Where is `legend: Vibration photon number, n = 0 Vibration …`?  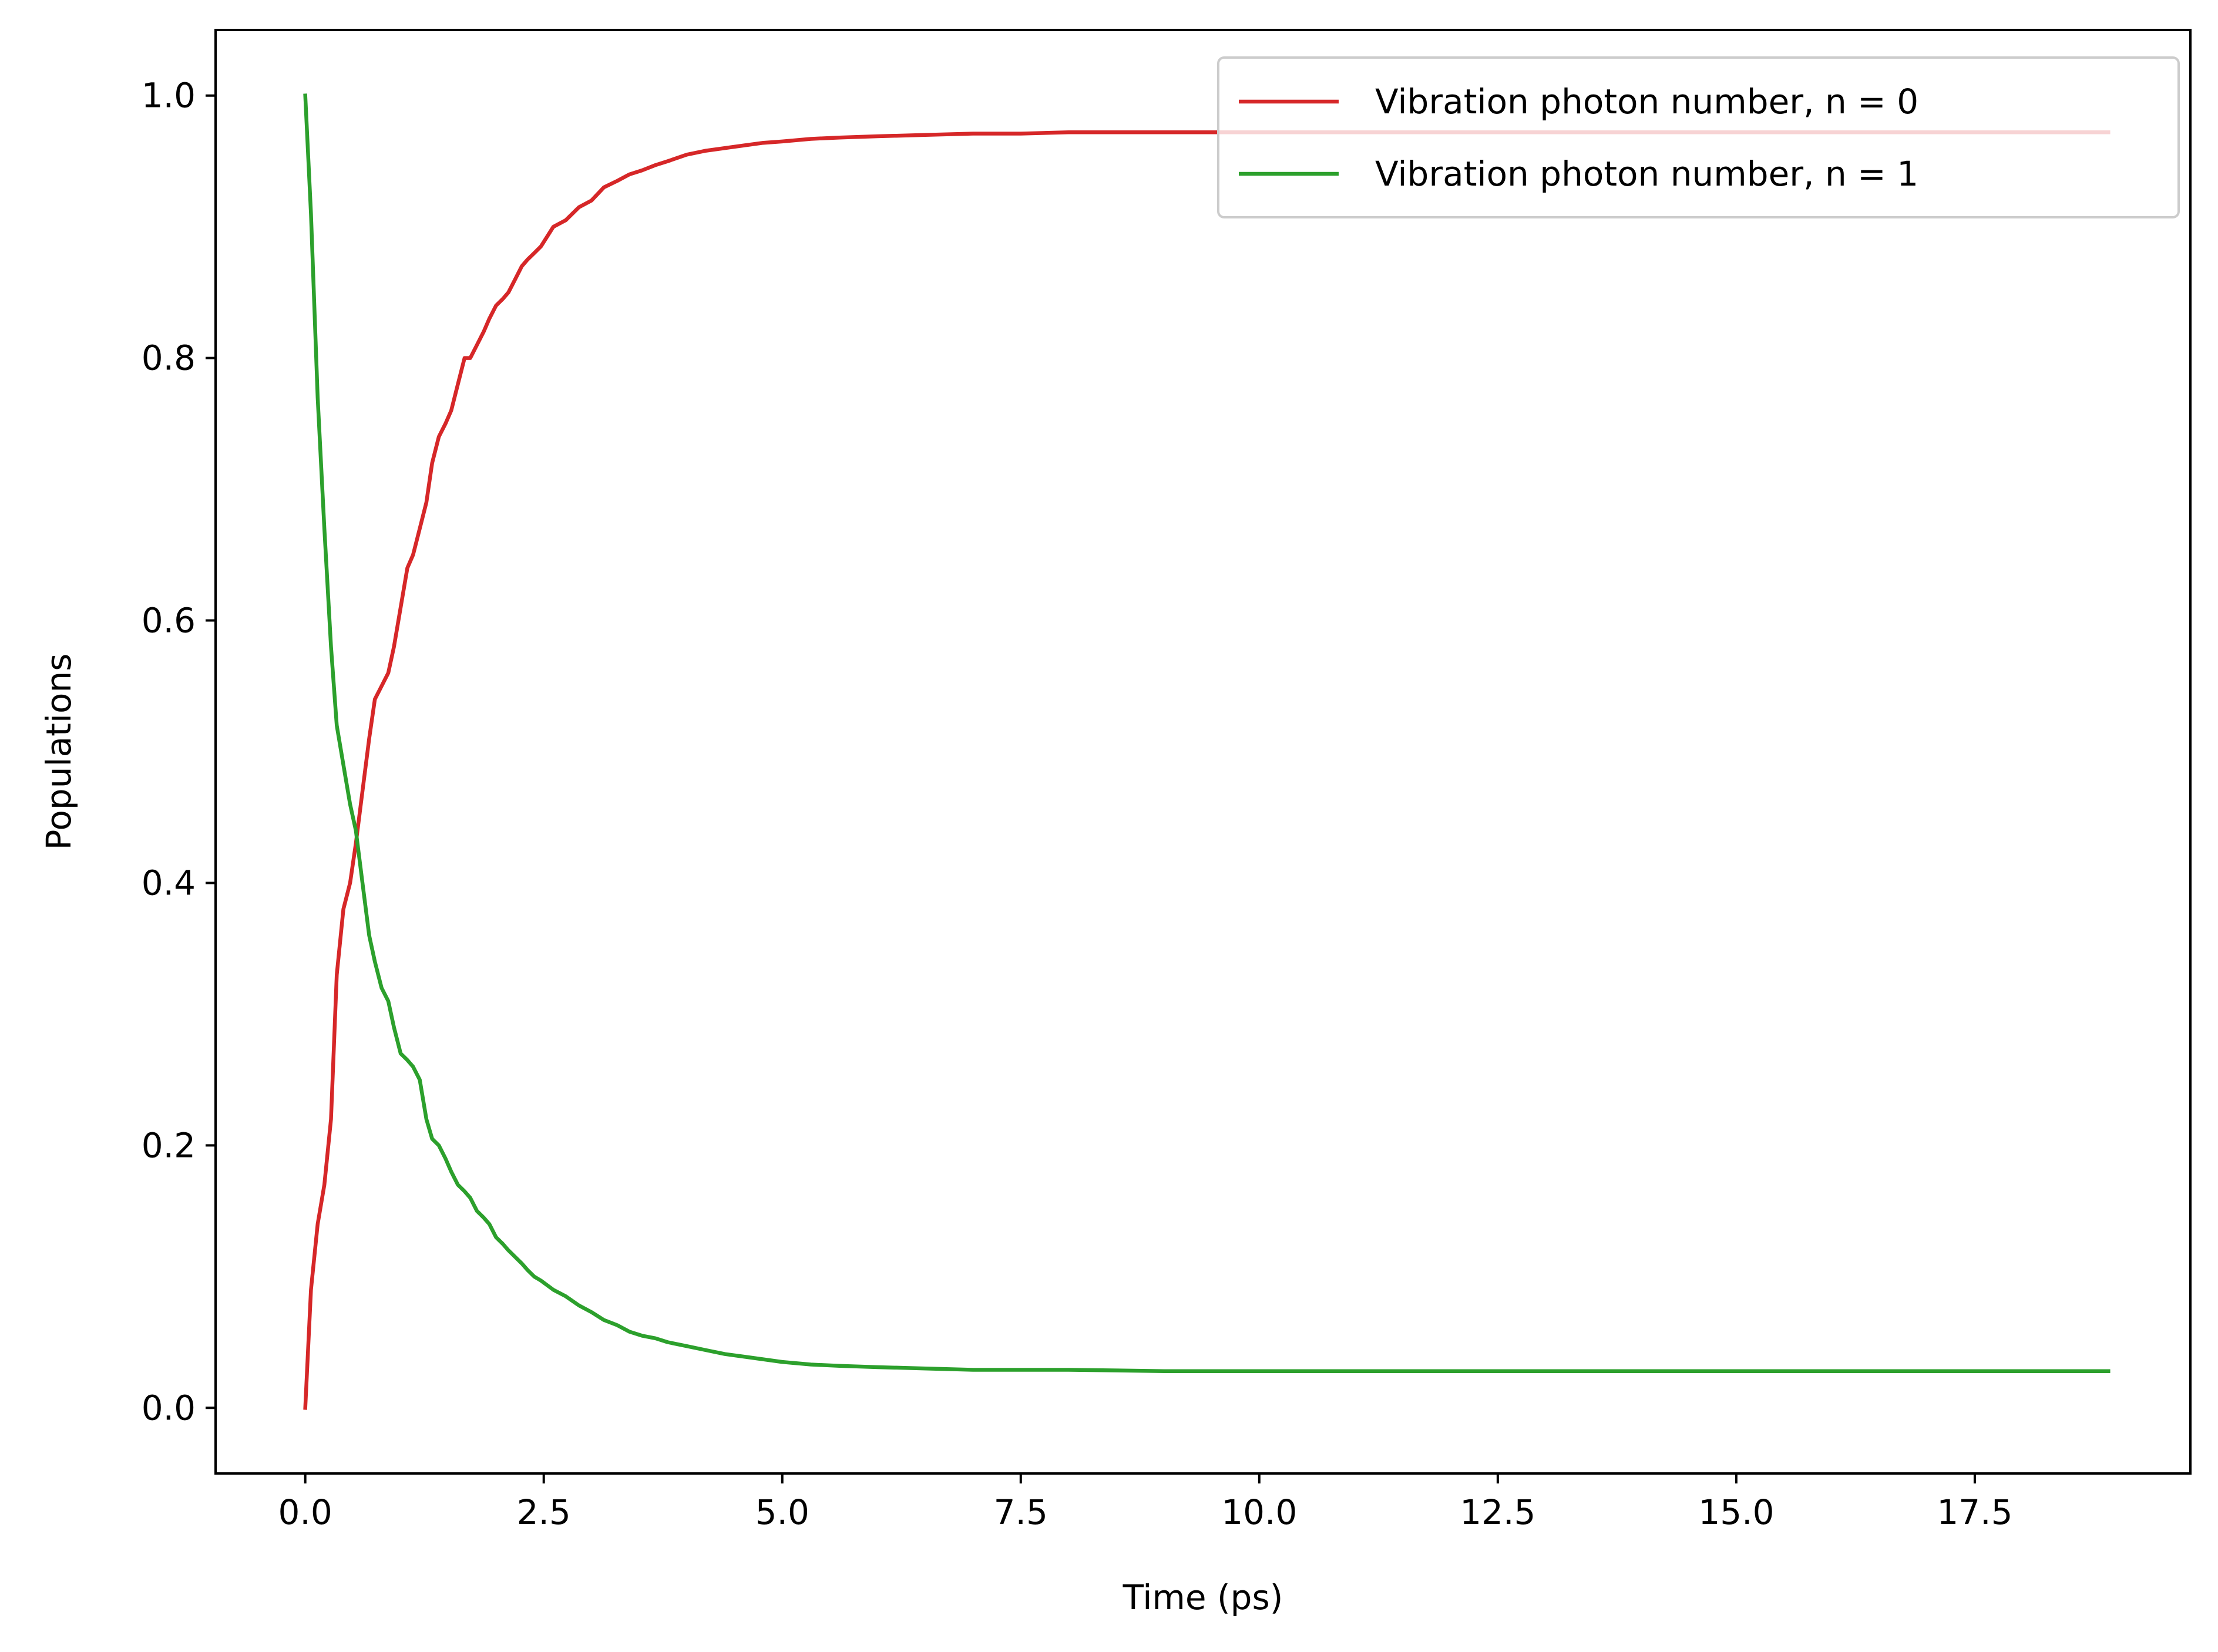 legend: Vibration photon number, n = 0 Vibration … is located at coordinates (1698, 137).